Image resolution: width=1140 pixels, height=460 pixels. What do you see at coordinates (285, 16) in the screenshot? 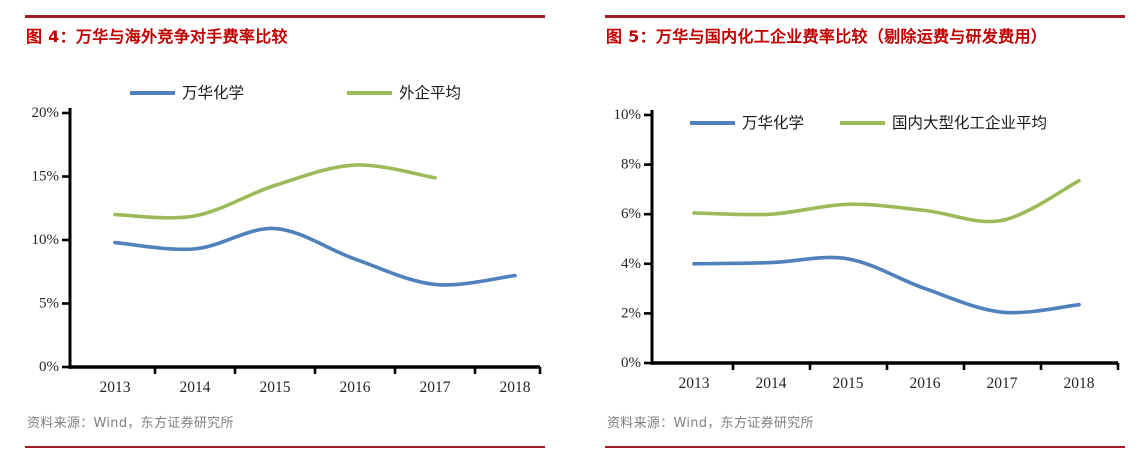
I see `figure-4-top-divider` at bounding box center [285, 16].